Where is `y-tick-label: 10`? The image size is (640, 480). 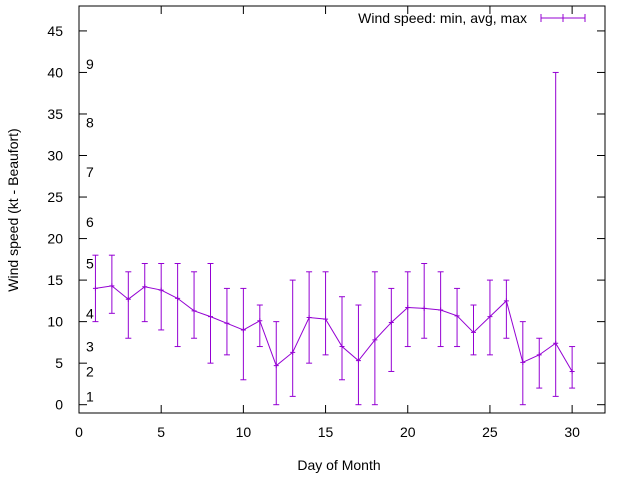 y-tick-label: 10 is located at coordinates (55, 322).